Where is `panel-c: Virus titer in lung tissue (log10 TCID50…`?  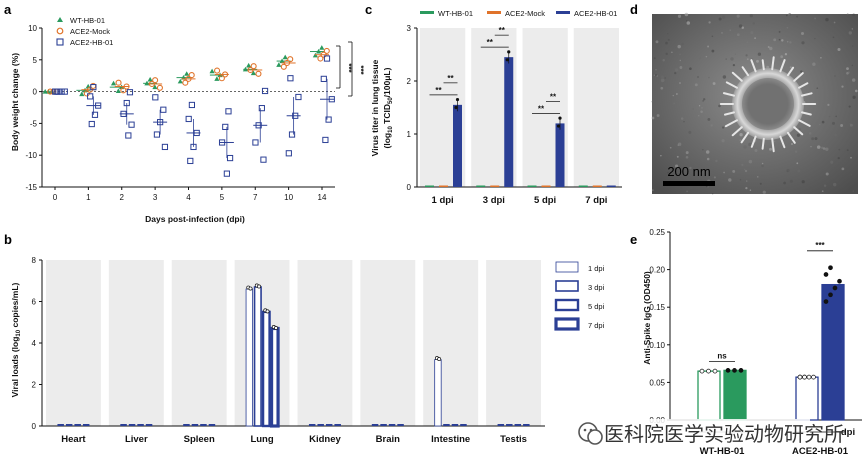
panel-c: Virus titer in lung tissue (log10 TCID50… is located at coordinates (496, 107).